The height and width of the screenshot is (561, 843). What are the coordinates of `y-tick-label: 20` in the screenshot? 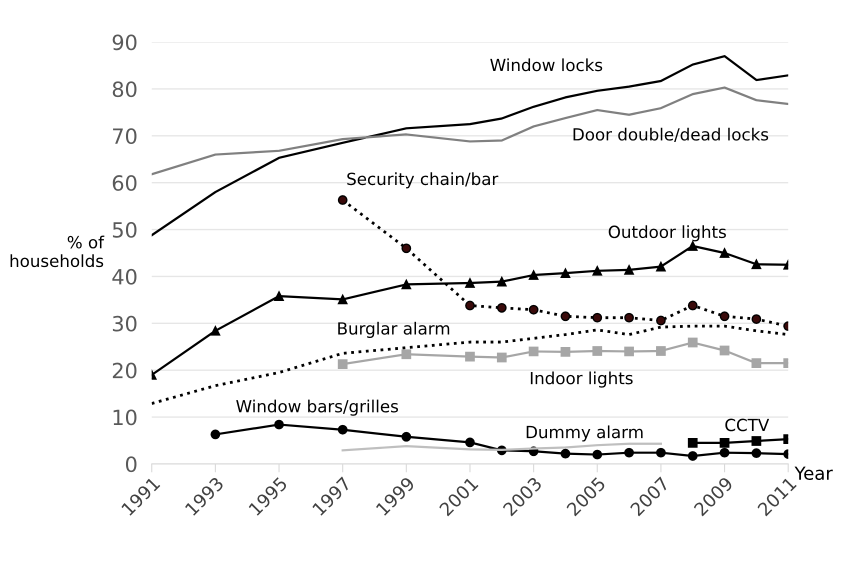 It's located at (124, 370).